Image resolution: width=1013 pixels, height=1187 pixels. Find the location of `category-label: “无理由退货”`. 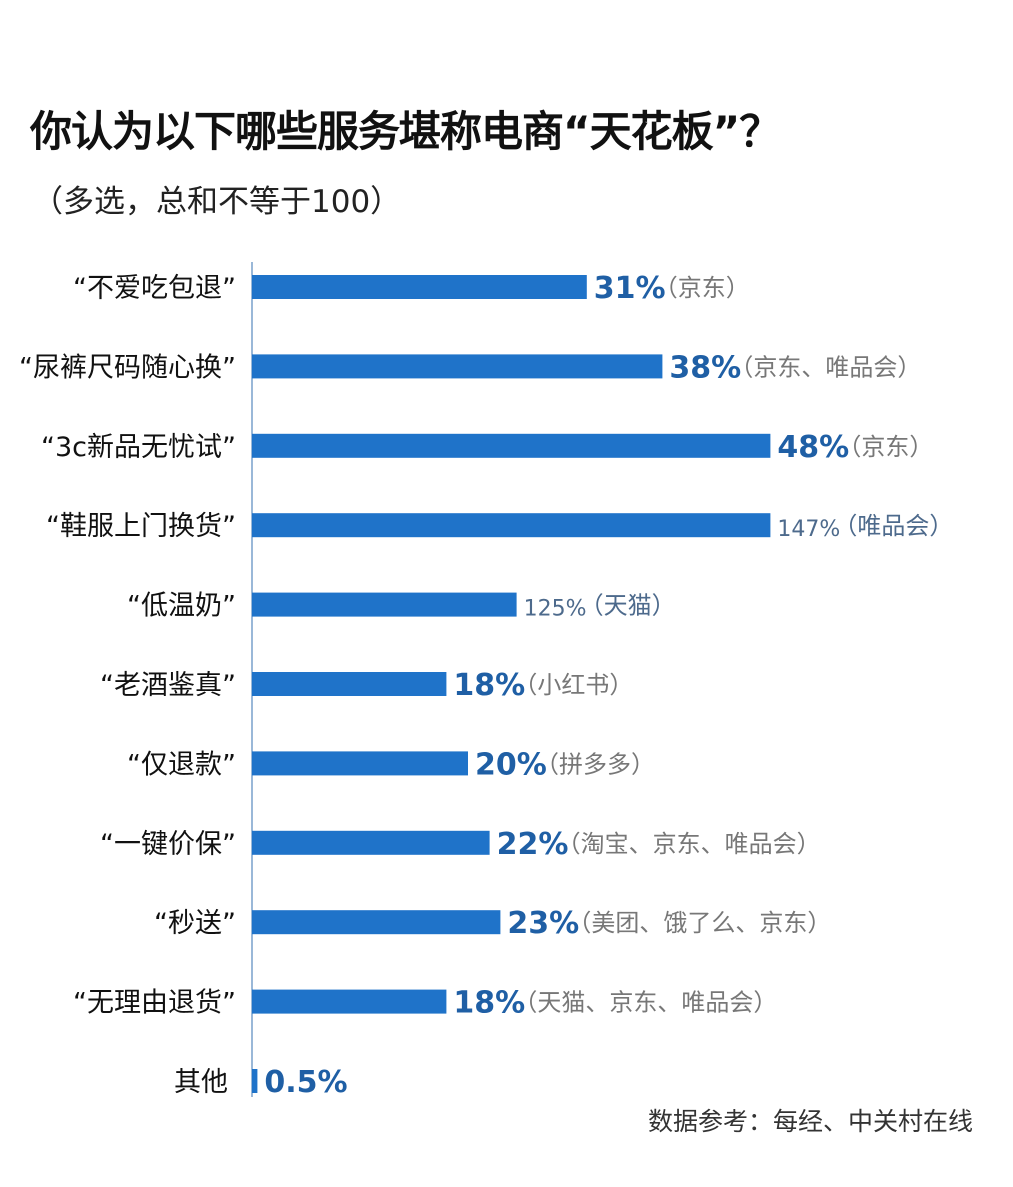

category-label: “无理由退货” is located at coordinates (154, 1003).